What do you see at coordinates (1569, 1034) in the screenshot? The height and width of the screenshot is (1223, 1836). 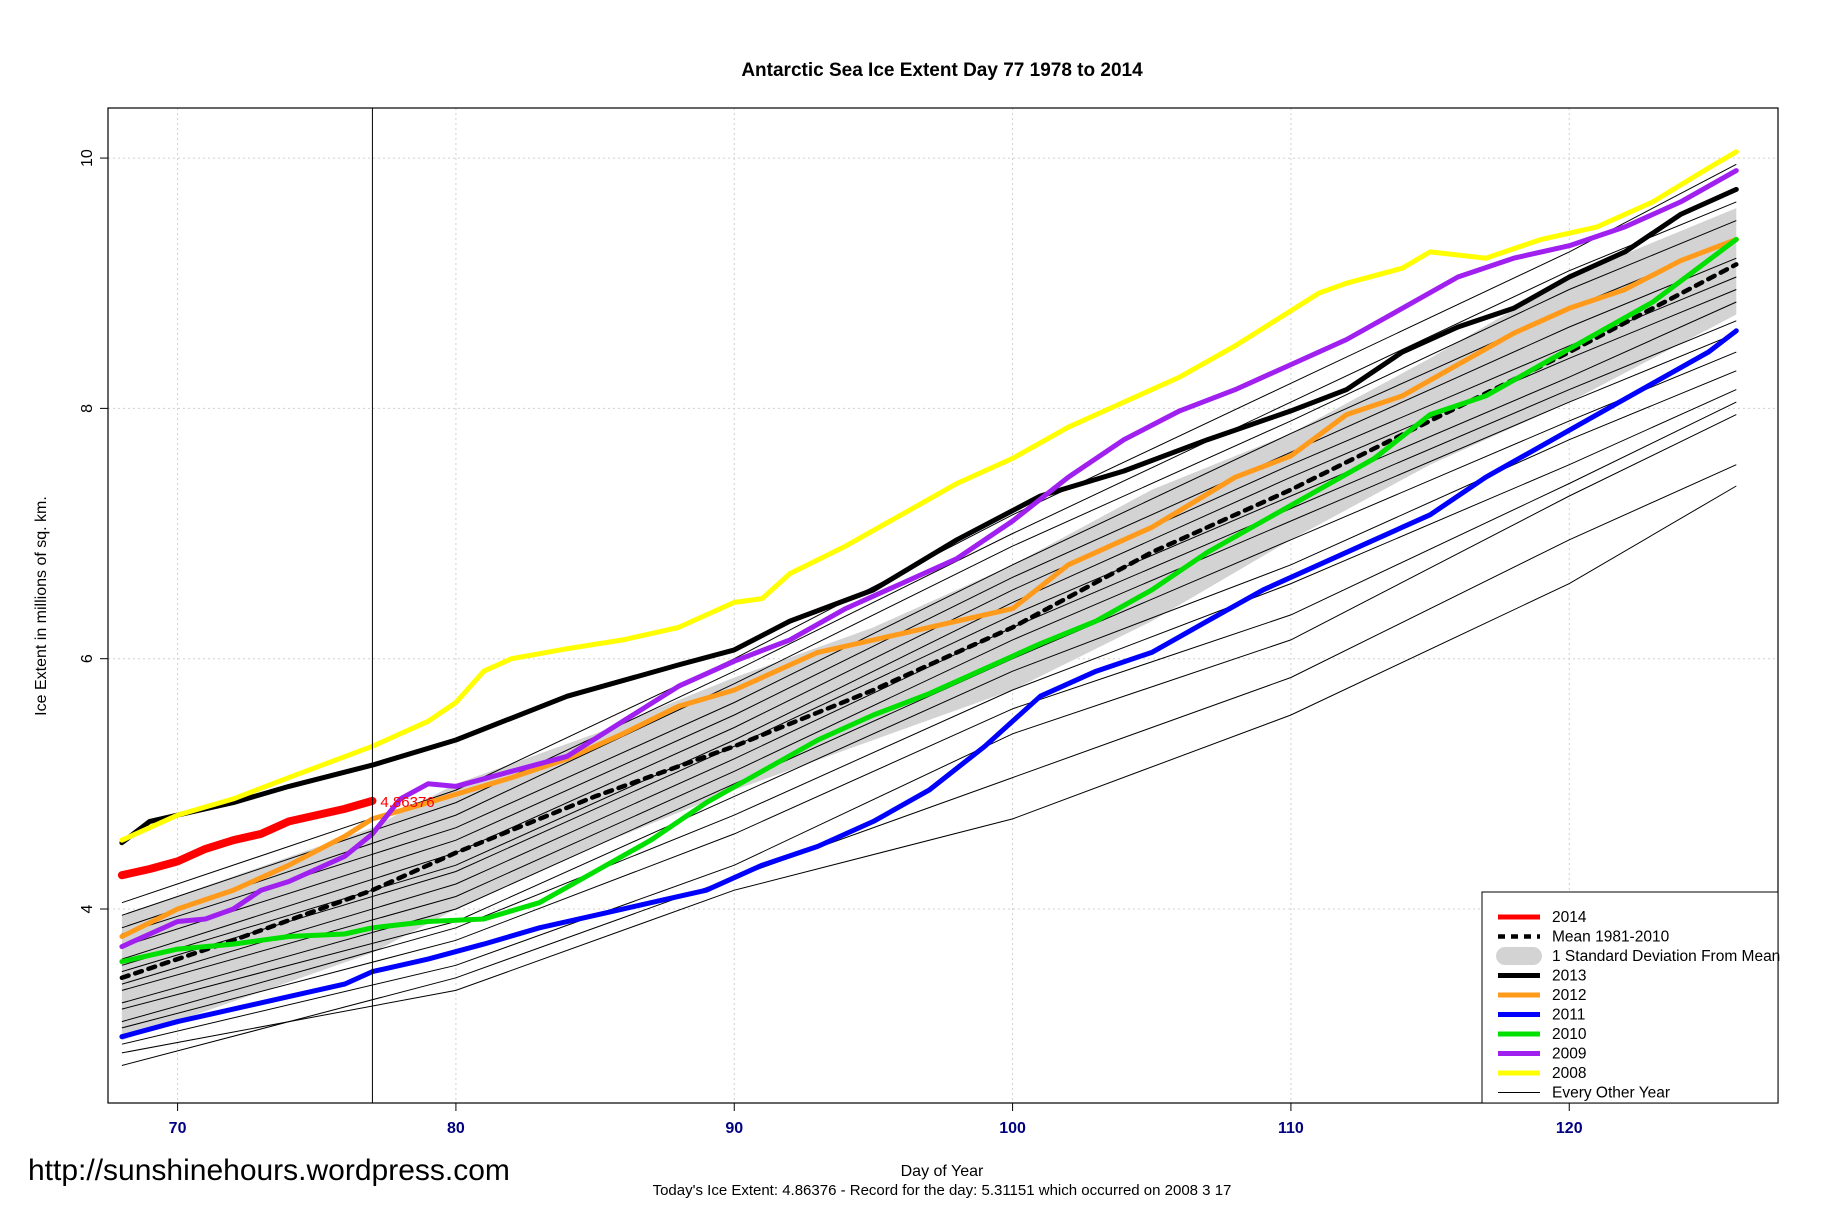 I see `legend-2010-label: 2010` at bounding box center [1569, 1034].